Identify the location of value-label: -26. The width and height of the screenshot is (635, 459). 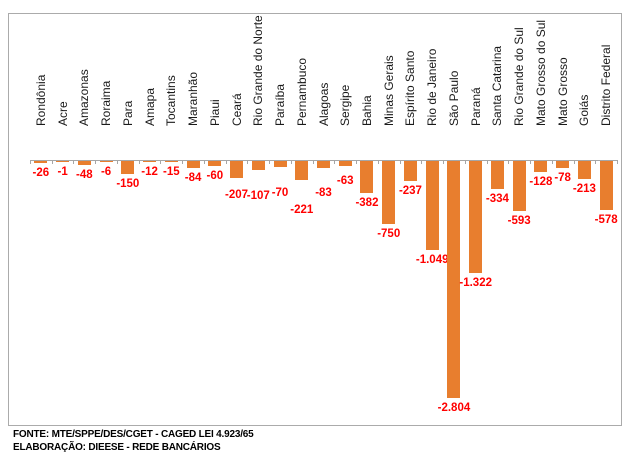
(41, 173).